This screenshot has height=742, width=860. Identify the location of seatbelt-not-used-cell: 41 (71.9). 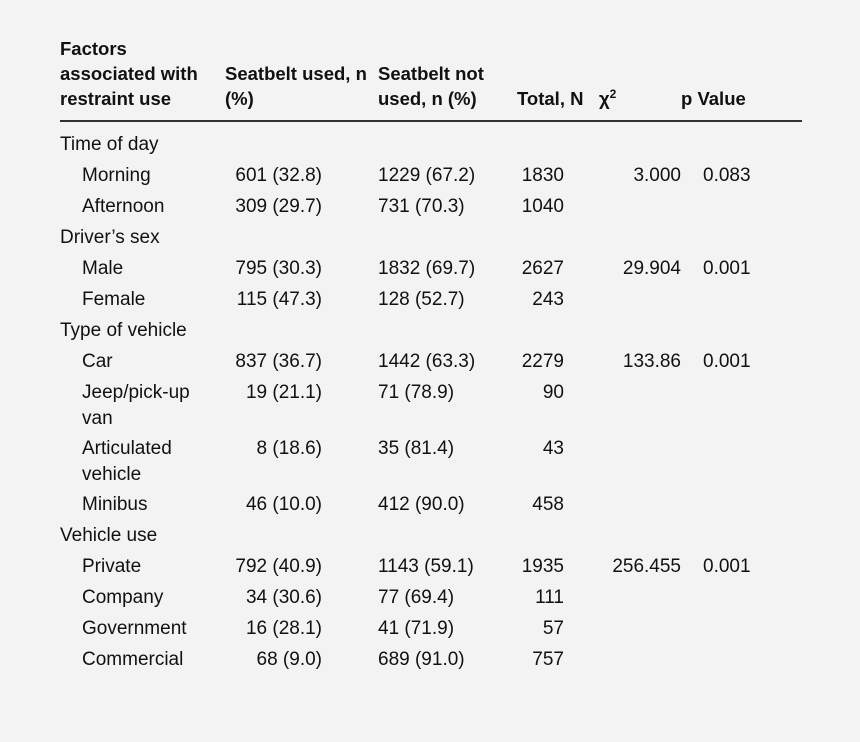
(416, 628).